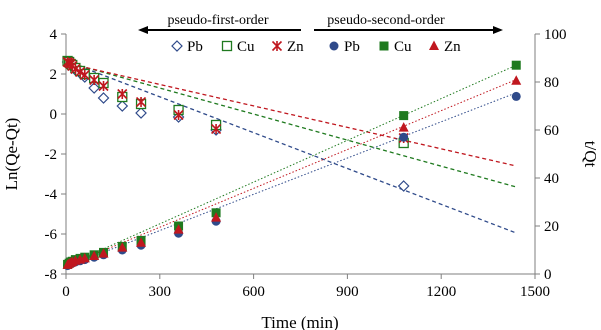 Image resolution: width=601 pixels, height=330 pixels. What do you see at coordinates (551, 179) in the screenshot?
I see `right-y-tick-label: 40` at bounding box center [551, 179].